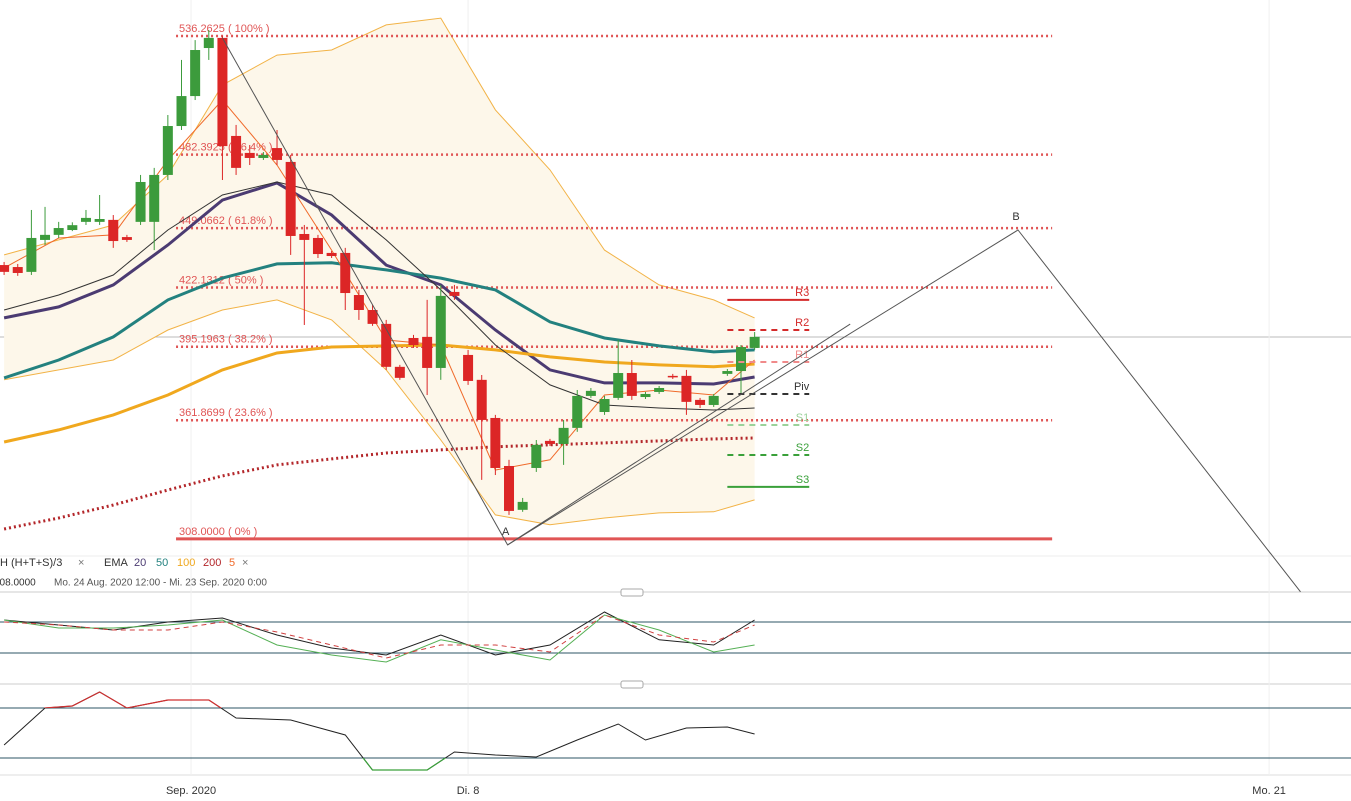 The image size is (1351, 801). I want to click on fib-label: 422.1312 ( 50% ), so click(221, 280).